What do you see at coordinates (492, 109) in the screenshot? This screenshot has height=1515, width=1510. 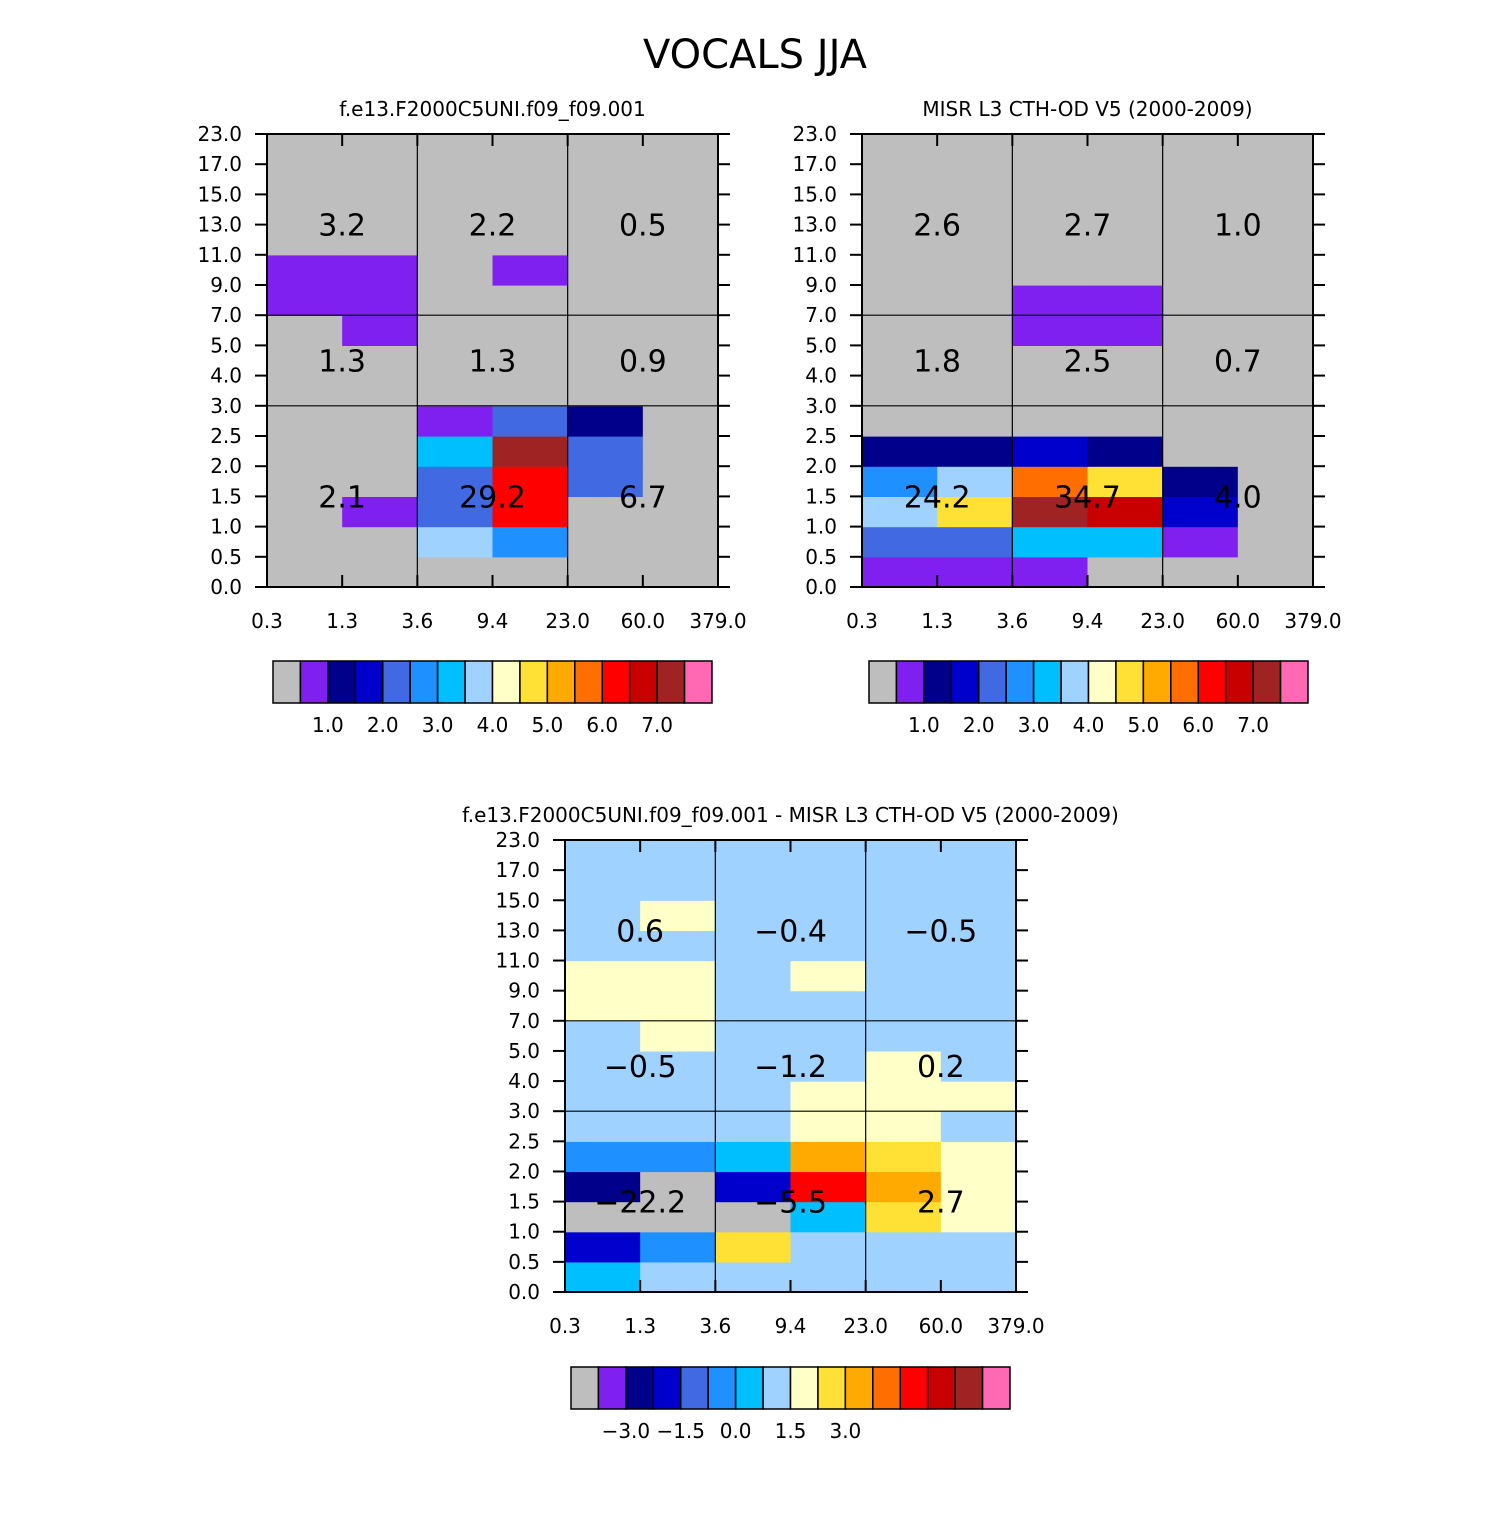 I see `panel-title: f.e13.F2000C5UNI.f09_f09.001` at bounding box center [492, 109].